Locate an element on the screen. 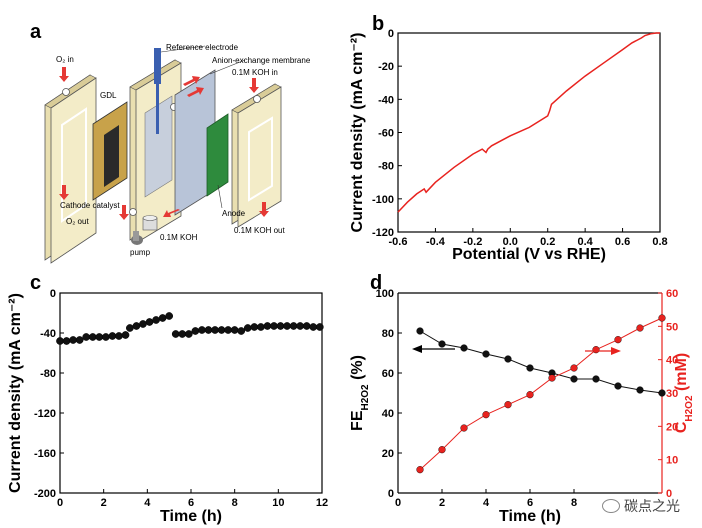  y-tick-label: -60 is located at coordinates (386, 134).